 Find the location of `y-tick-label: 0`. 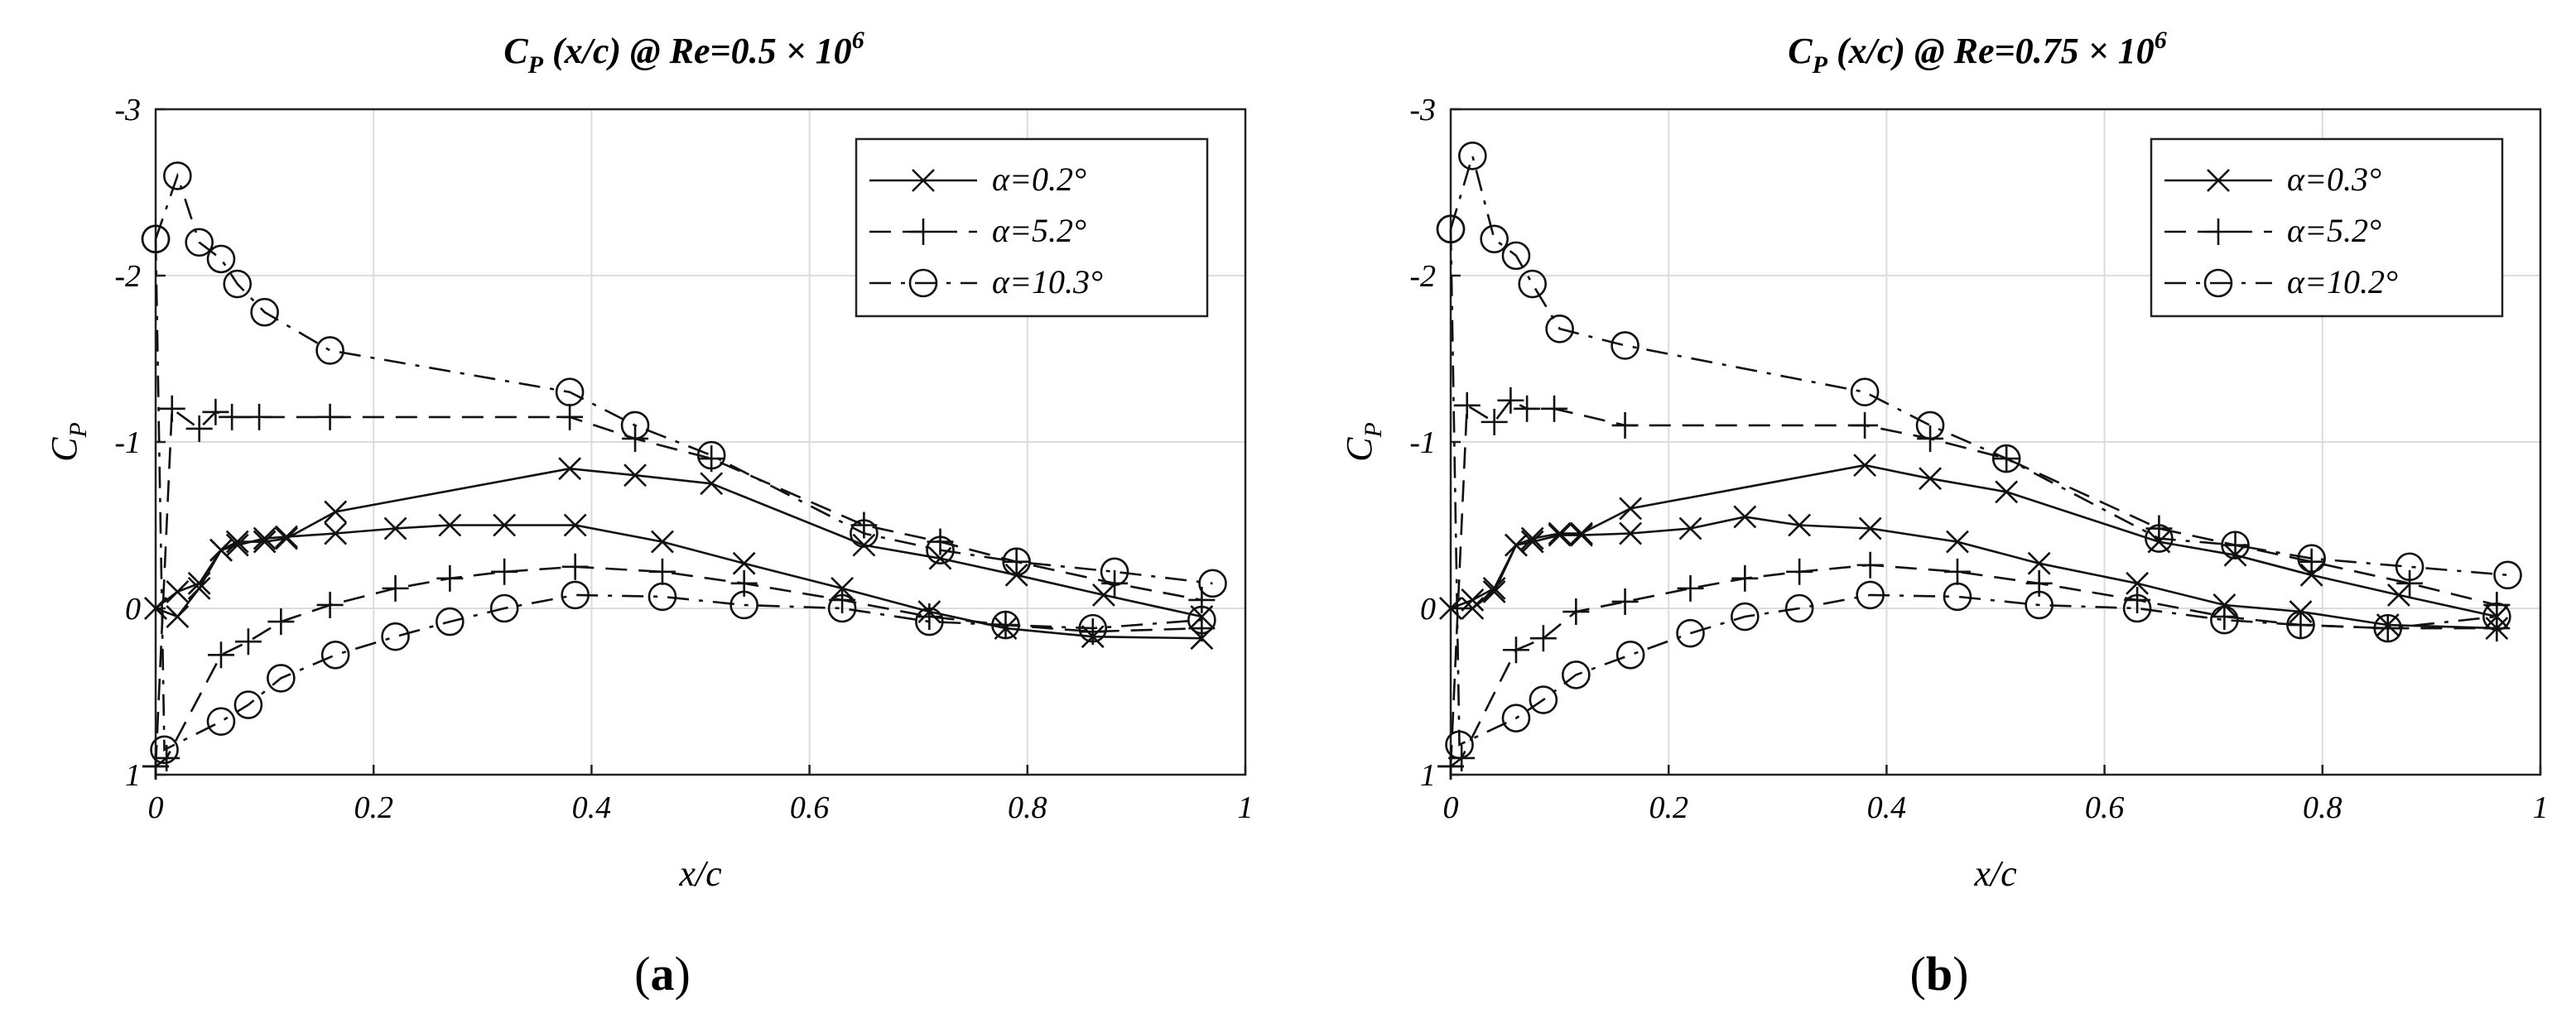

y-tick-label: 0 is located at coordinates (1428, 609).